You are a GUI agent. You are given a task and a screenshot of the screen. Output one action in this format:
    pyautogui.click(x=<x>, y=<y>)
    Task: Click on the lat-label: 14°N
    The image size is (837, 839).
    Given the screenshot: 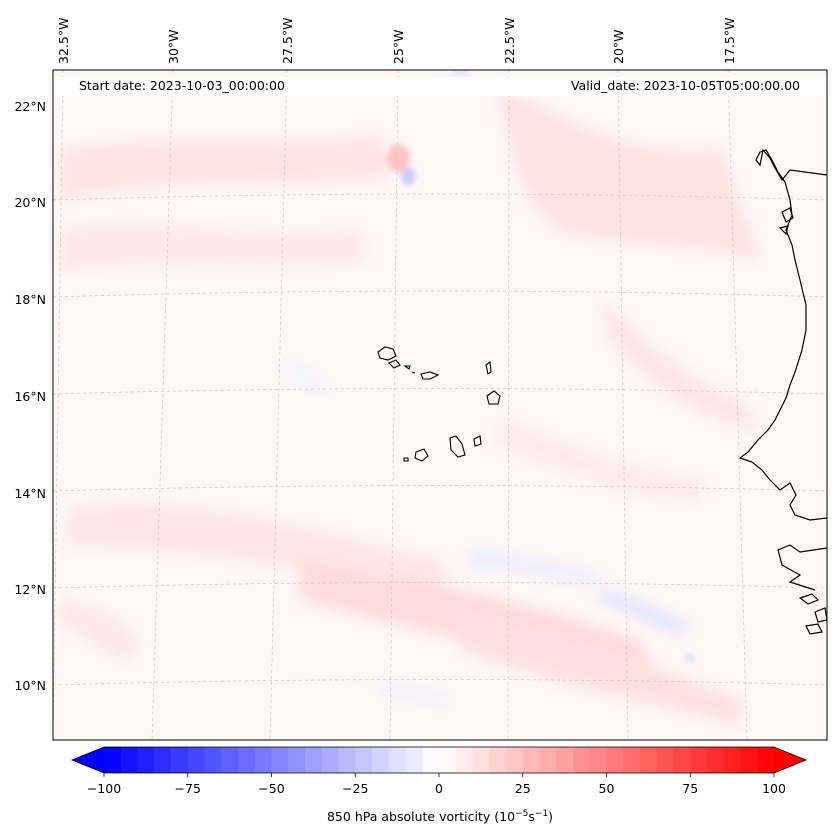 What is the action you would take?
    pyautogui.click(x=30, y=493)
    